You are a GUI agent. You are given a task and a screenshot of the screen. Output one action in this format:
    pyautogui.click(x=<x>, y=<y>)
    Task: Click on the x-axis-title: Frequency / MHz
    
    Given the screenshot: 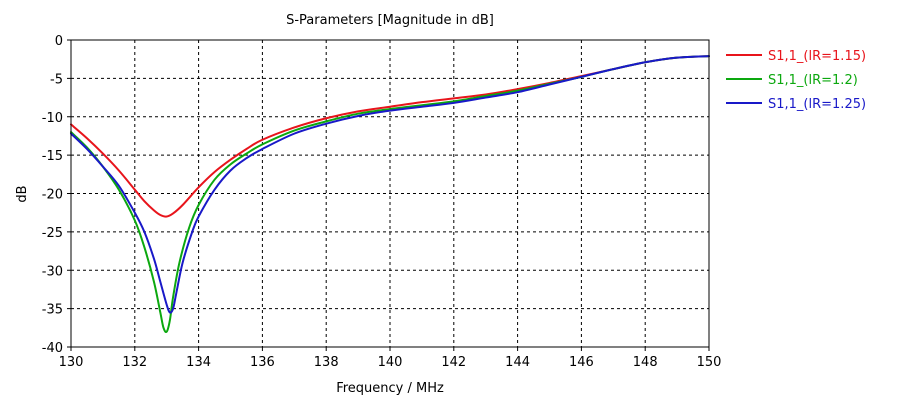 What is the action you would take?
    pyautogui.click(x=390, y=388)
    